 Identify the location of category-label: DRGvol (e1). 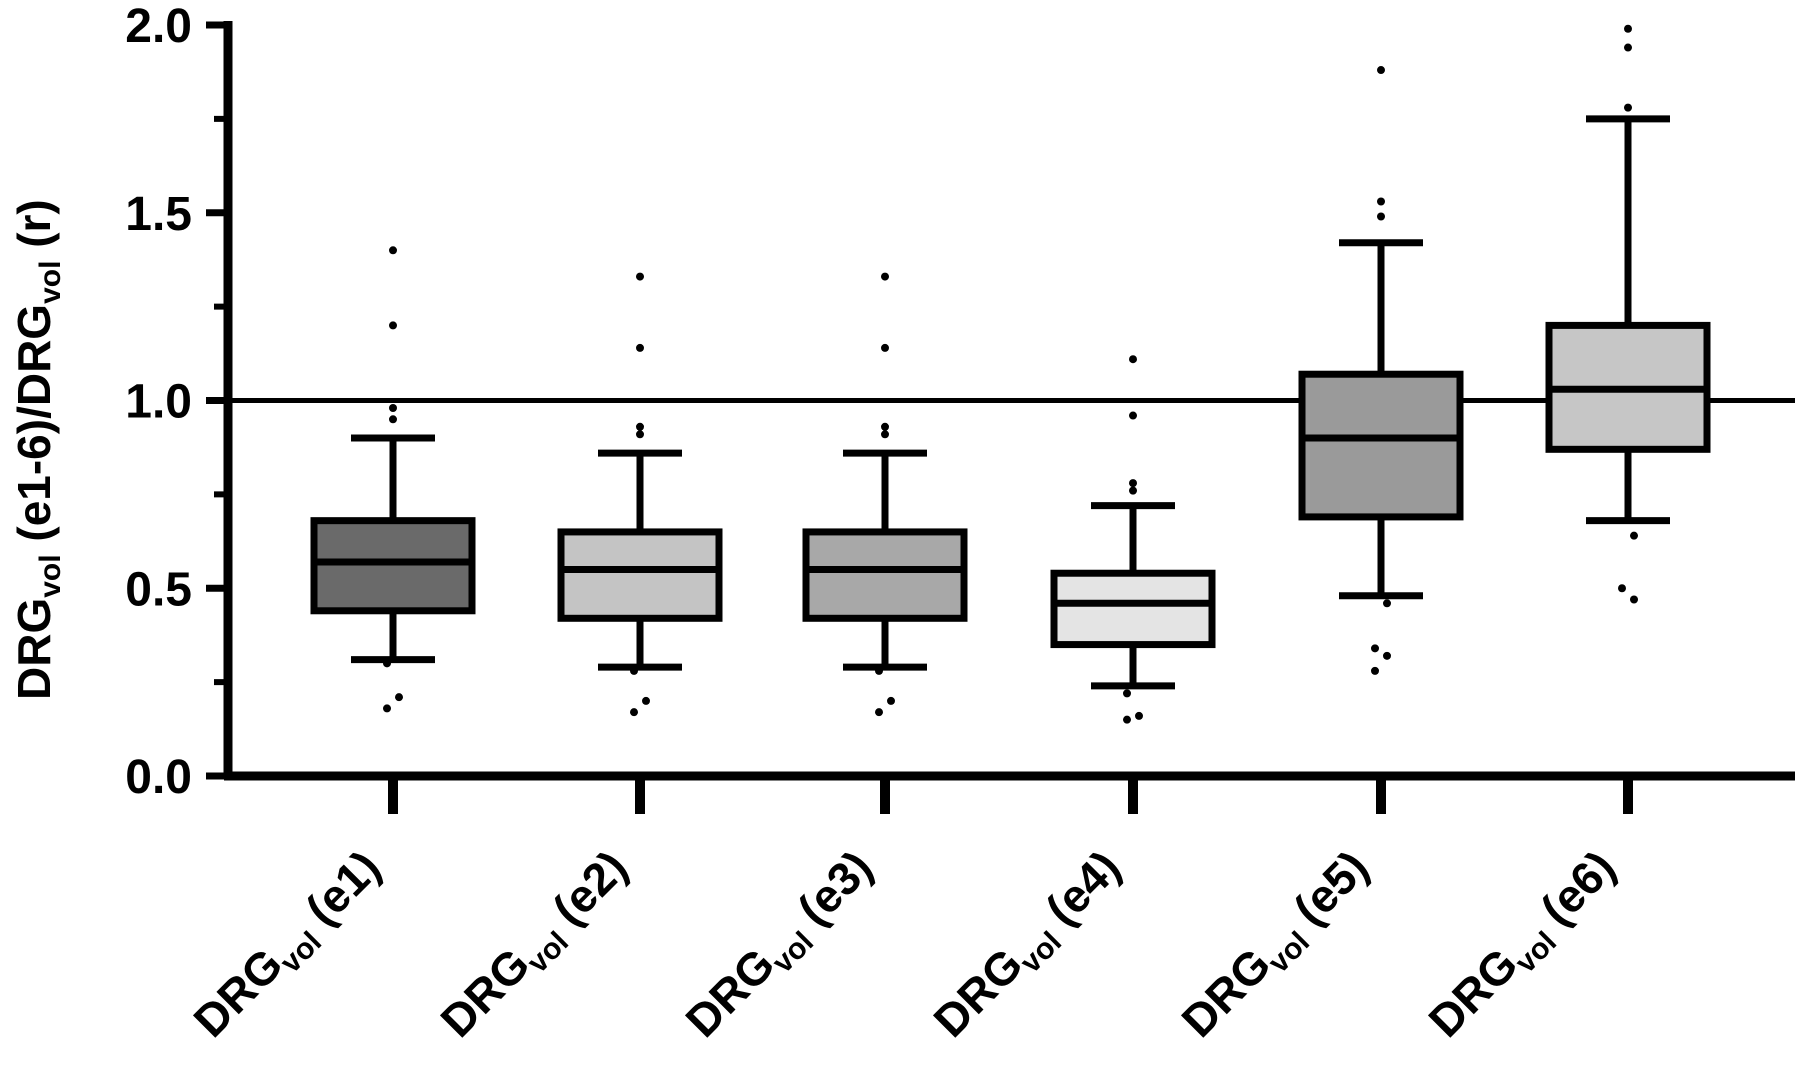
(289, 946).